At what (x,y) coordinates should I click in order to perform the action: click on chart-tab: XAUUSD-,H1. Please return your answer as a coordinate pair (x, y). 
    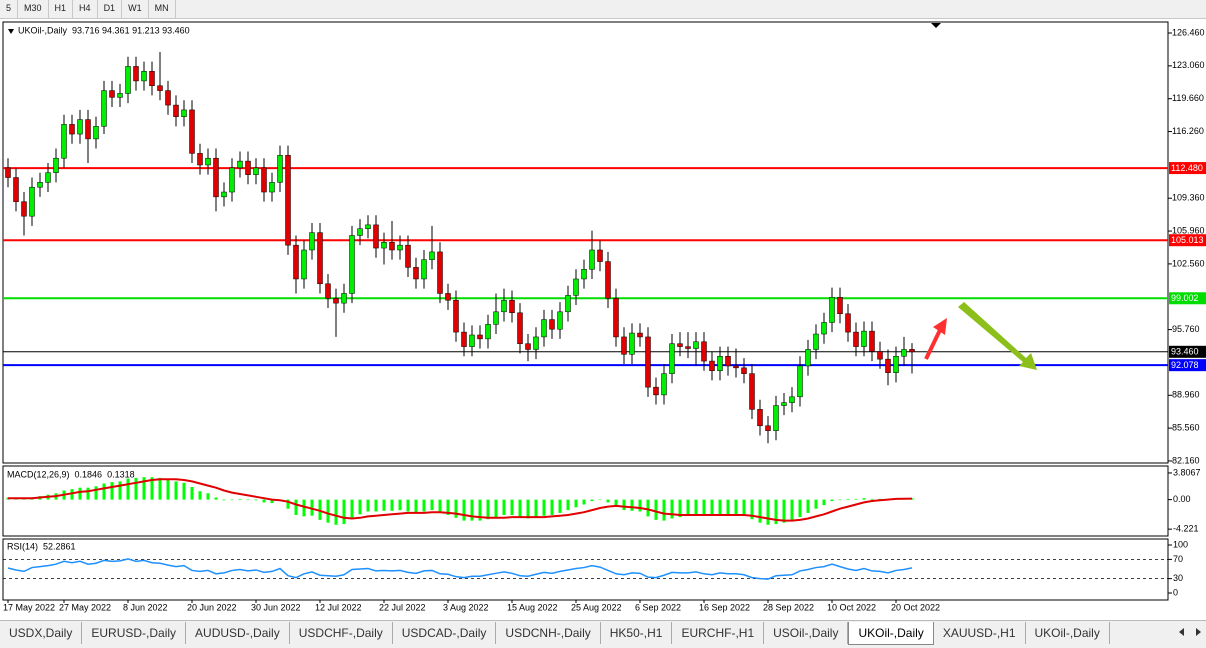
    Looking at the image, I should click on (980, 633).